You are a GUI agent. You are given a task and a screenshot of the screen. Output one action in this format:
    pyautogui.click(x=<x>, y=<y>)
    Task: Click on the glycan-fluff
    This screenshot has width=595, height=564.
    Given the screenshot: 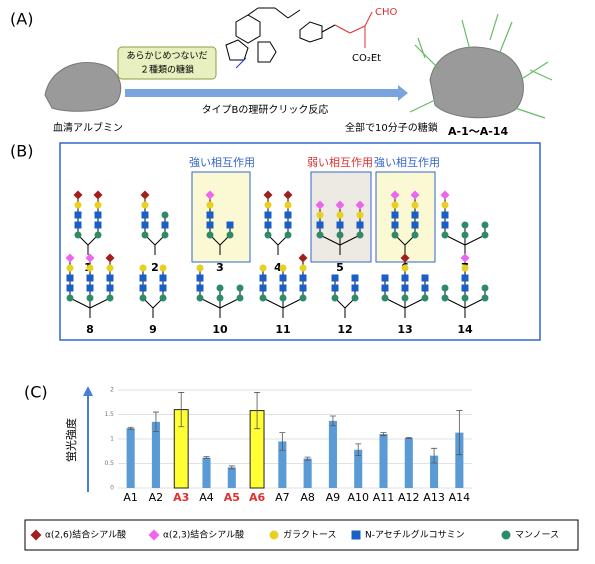 What is the action you would take?
    pyautogui.click(x=481, y=66)
    